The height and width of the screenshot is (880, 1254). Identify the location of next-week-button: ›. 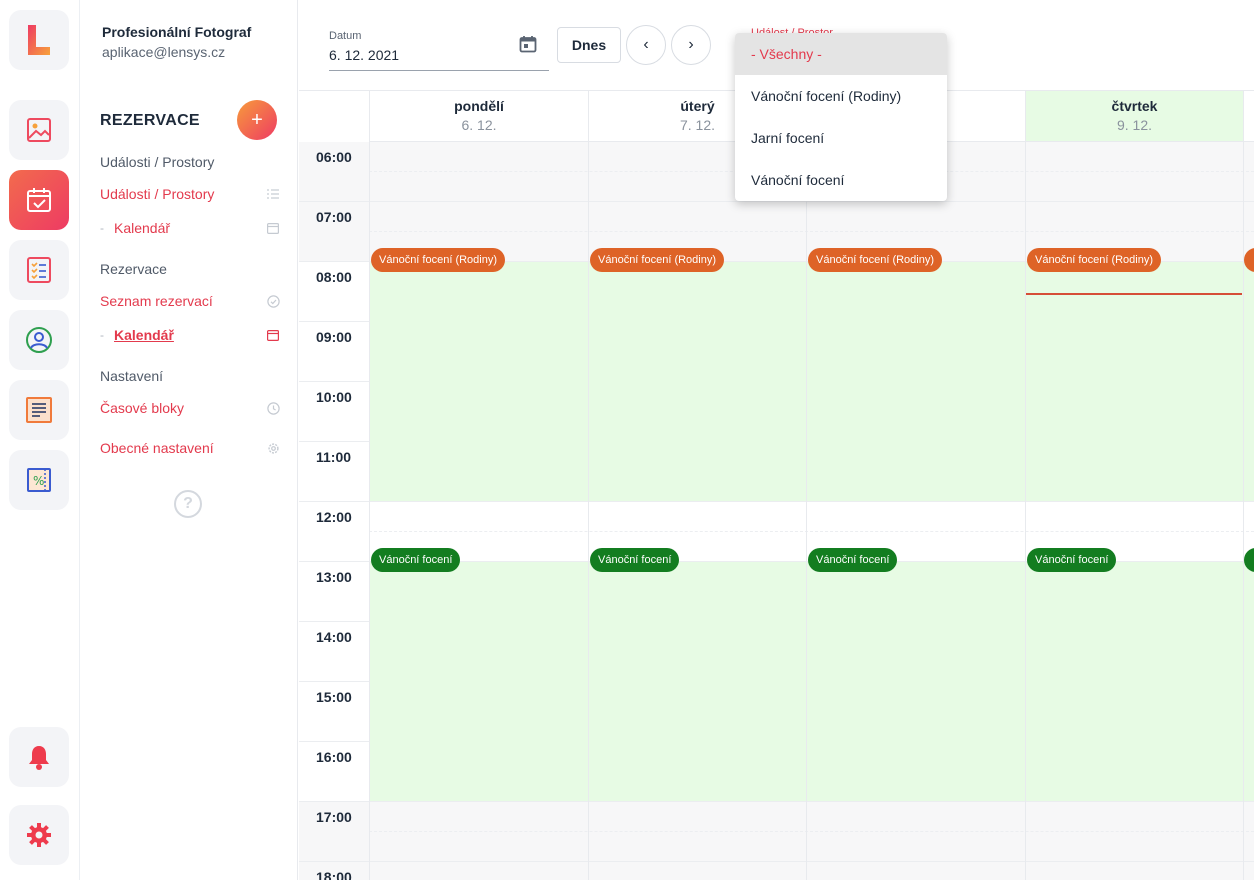
(691, 45).